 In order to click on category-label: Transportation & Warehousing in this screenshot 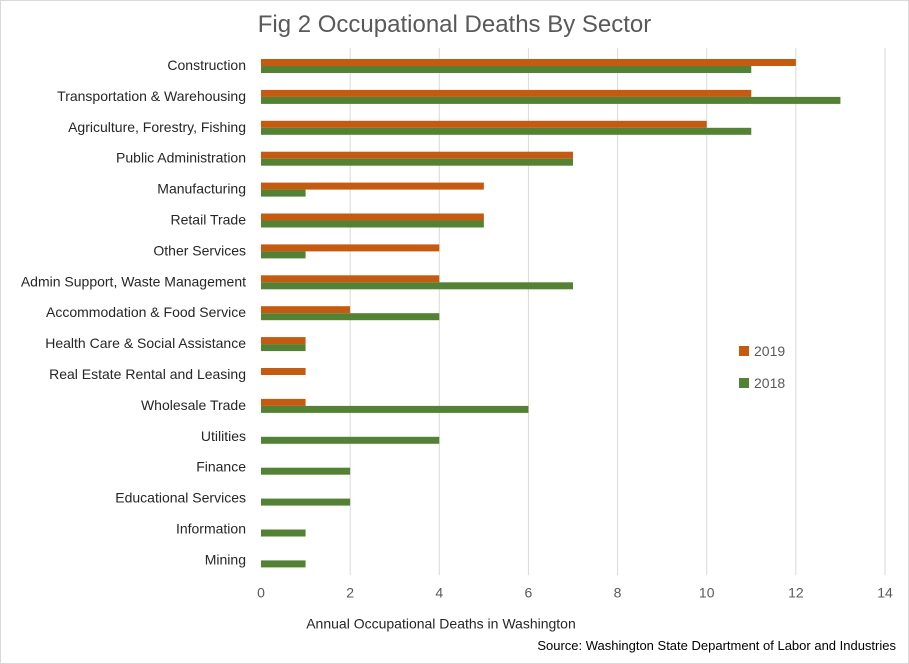, I will do `click(151, 96)`.